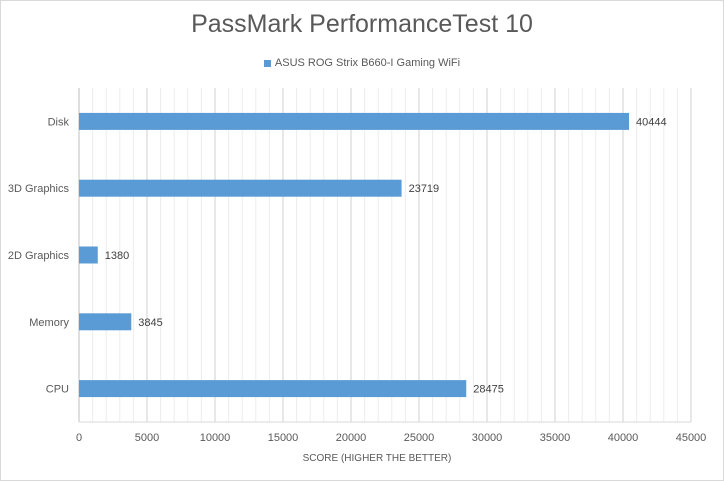  Describe the element at coordinates (424, 189) in the screenshot. I see `data-label: 23719` at that location.